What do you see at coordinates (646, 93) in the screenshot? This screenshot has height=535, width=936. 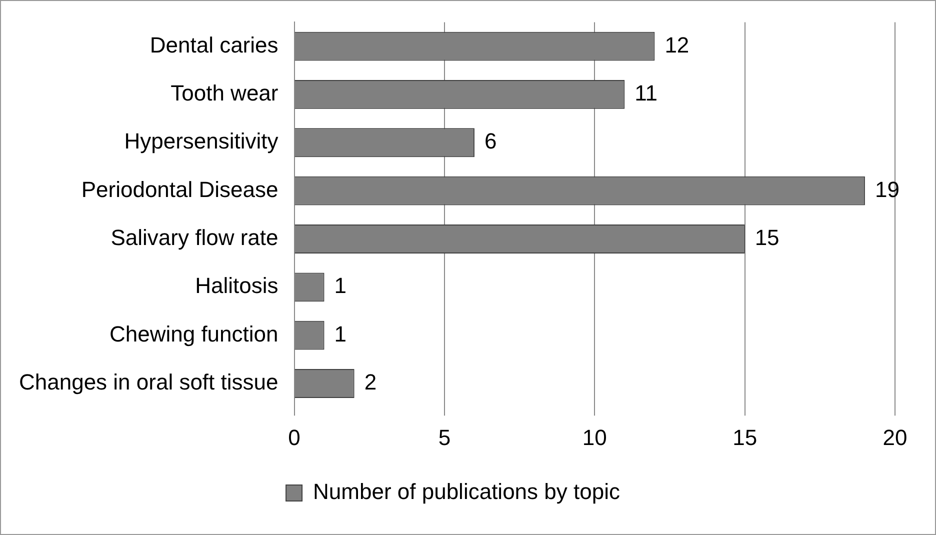 I see `data-label: 11` at bounding box center [646, 93].